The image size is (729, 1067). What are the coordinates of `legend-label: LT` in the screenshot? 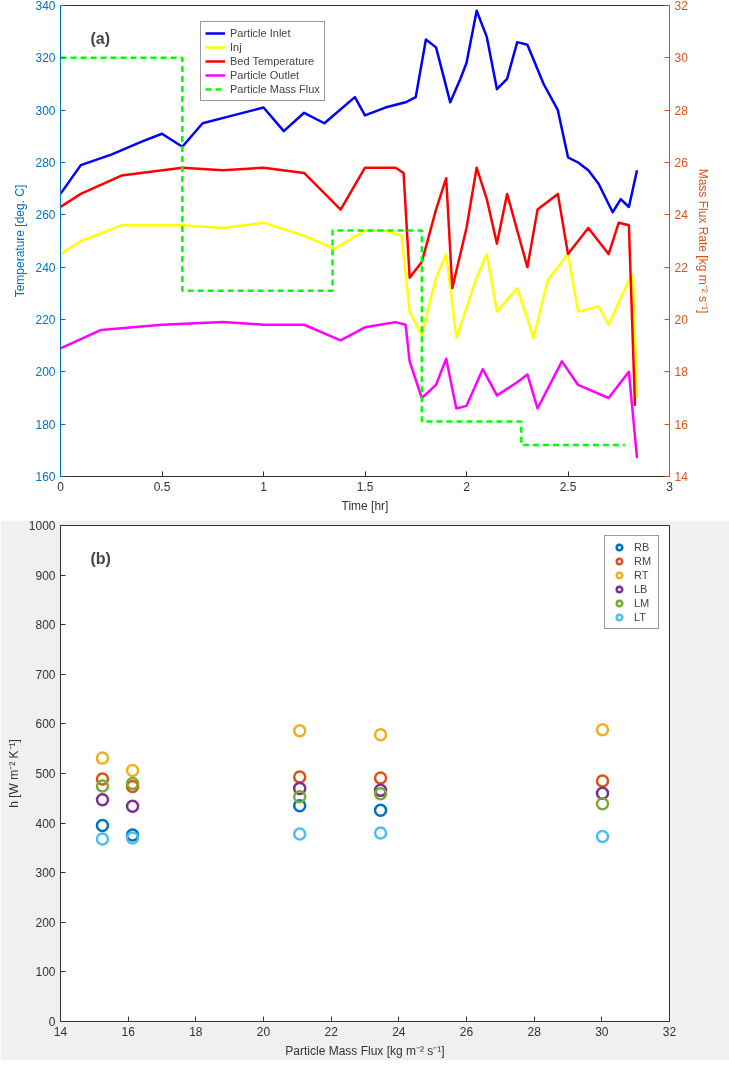 It's located at (641, 617).